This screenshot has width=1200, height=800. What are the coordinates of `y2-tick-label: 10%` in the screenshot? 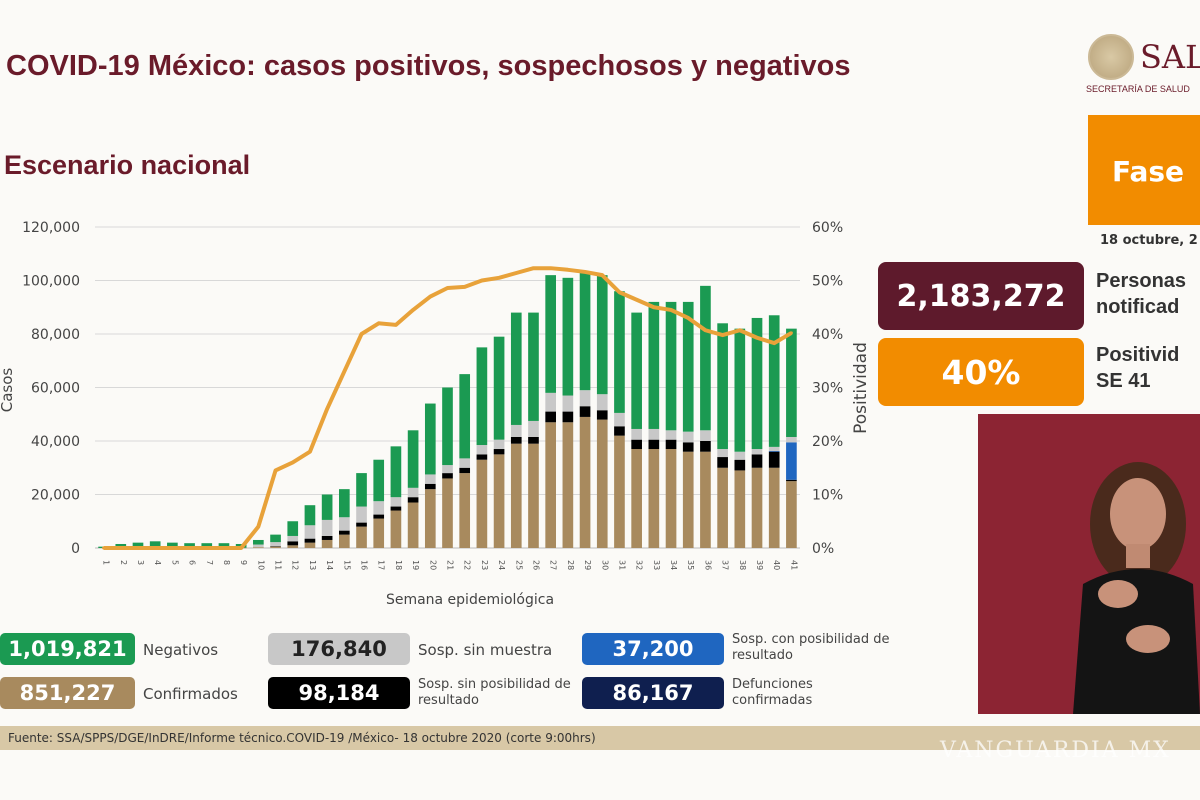 It's located at (827, 496).